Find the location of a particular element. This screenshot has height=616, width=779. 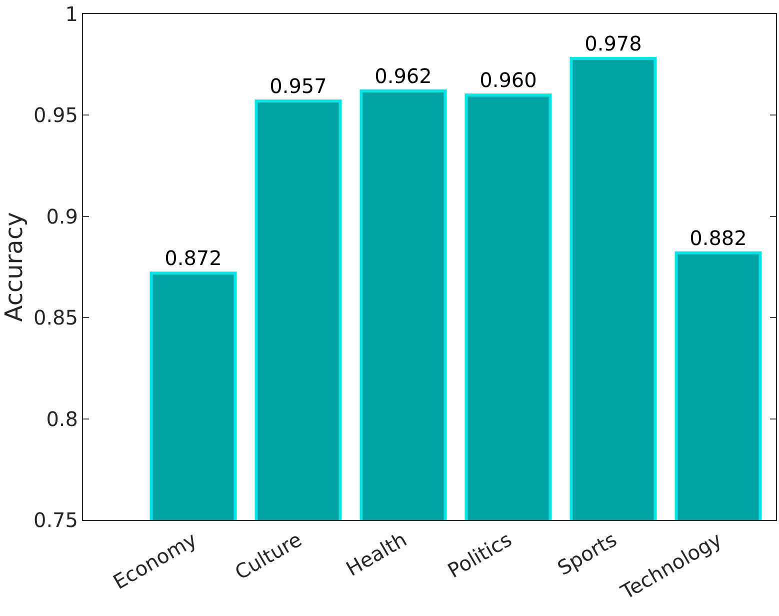

y-tick-label: 0.95 is located at coordinates (55, 115).